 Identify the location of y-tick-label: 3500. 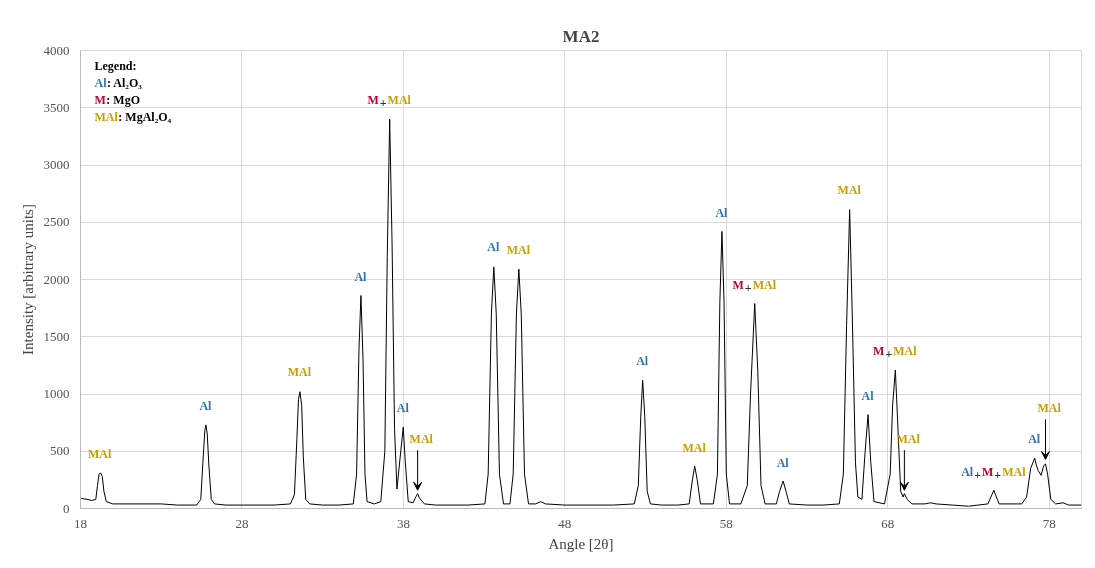
(56, 107).